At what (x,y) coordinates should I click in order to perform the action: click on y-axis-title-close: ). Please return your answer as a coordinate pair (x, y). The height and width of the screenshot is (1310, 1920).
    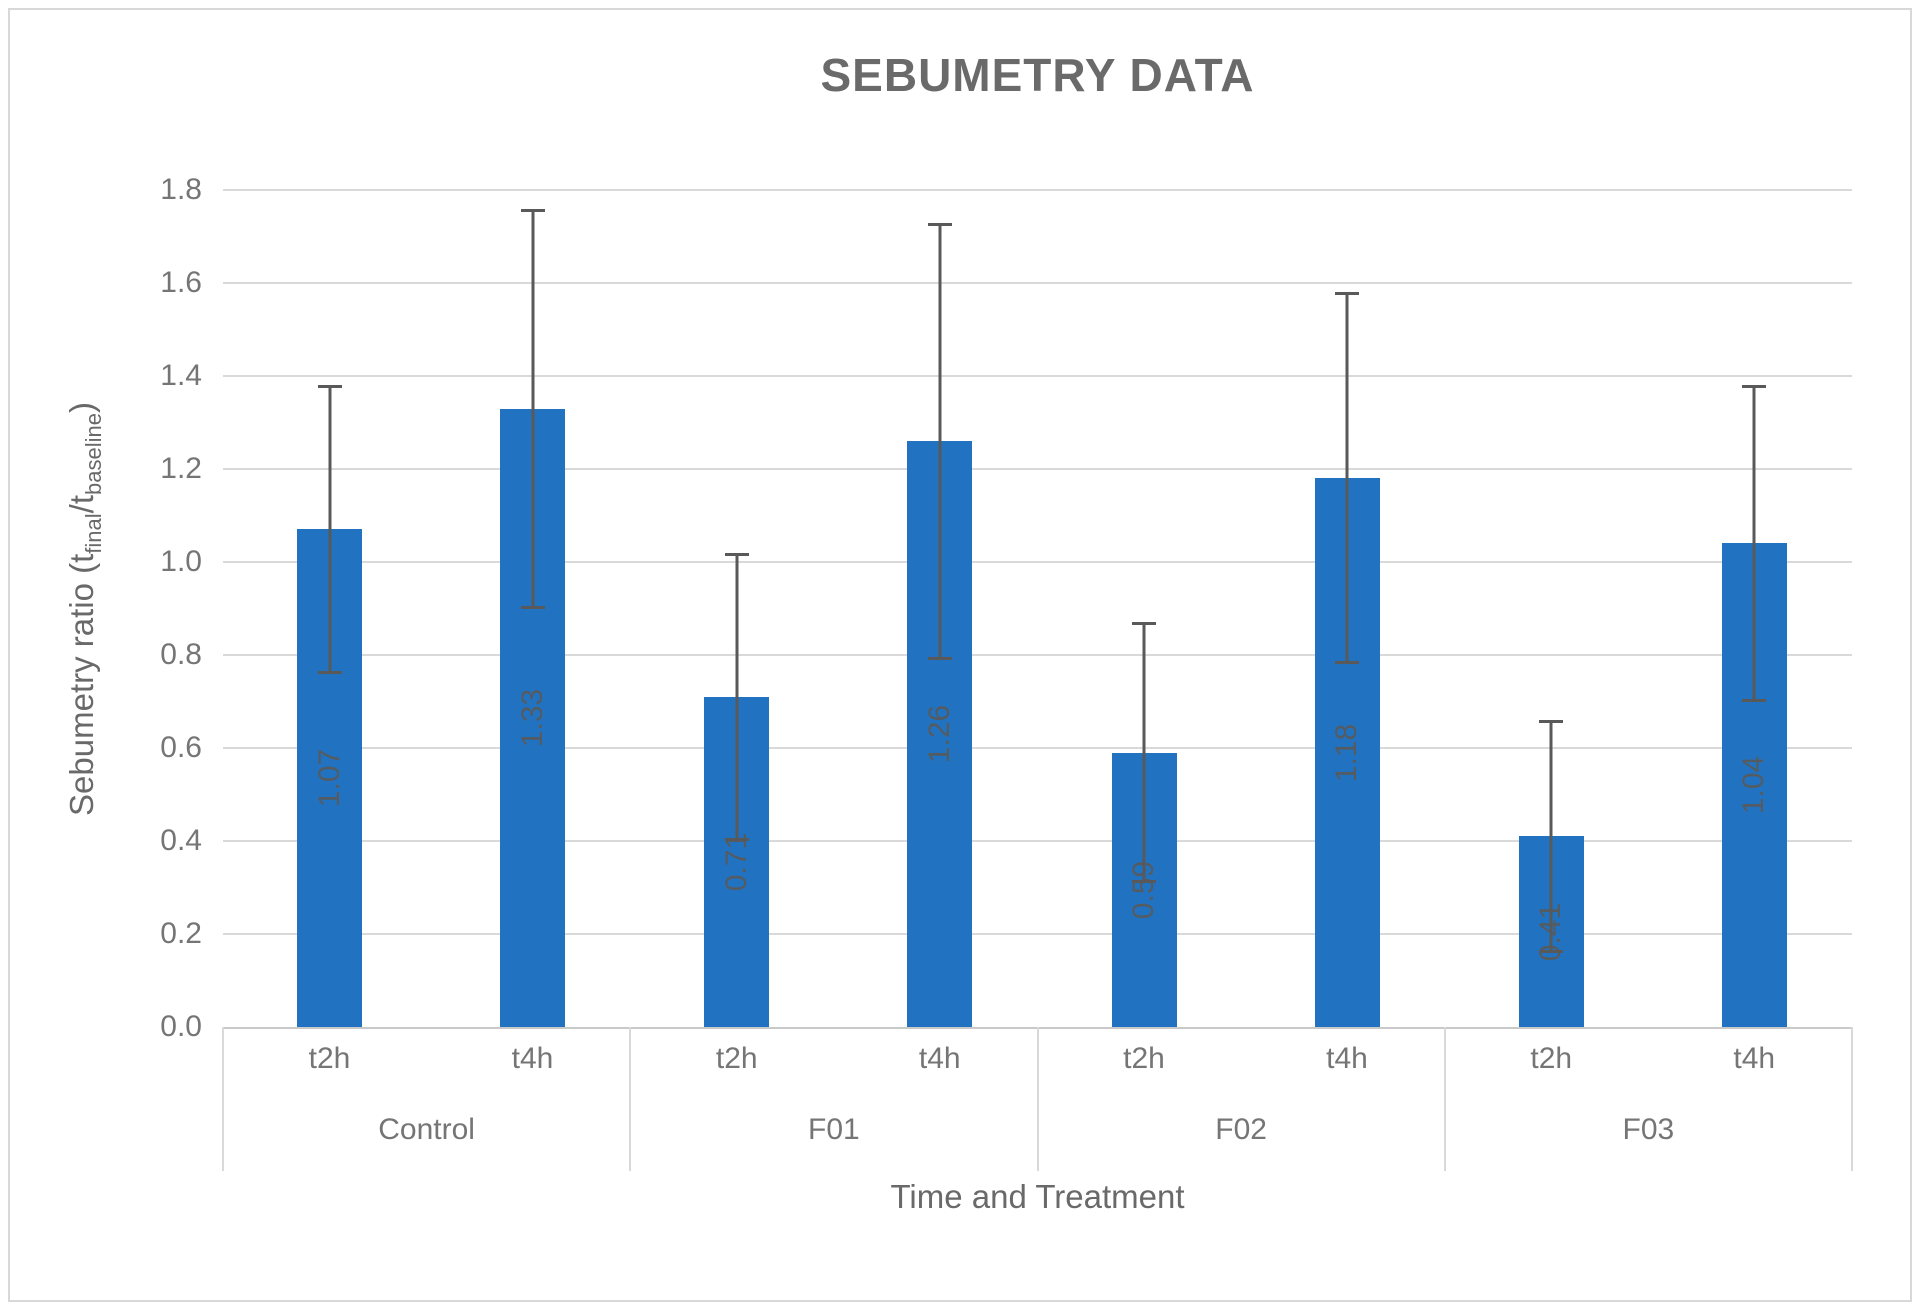
    Looking at the image, I should click on (82, 407).